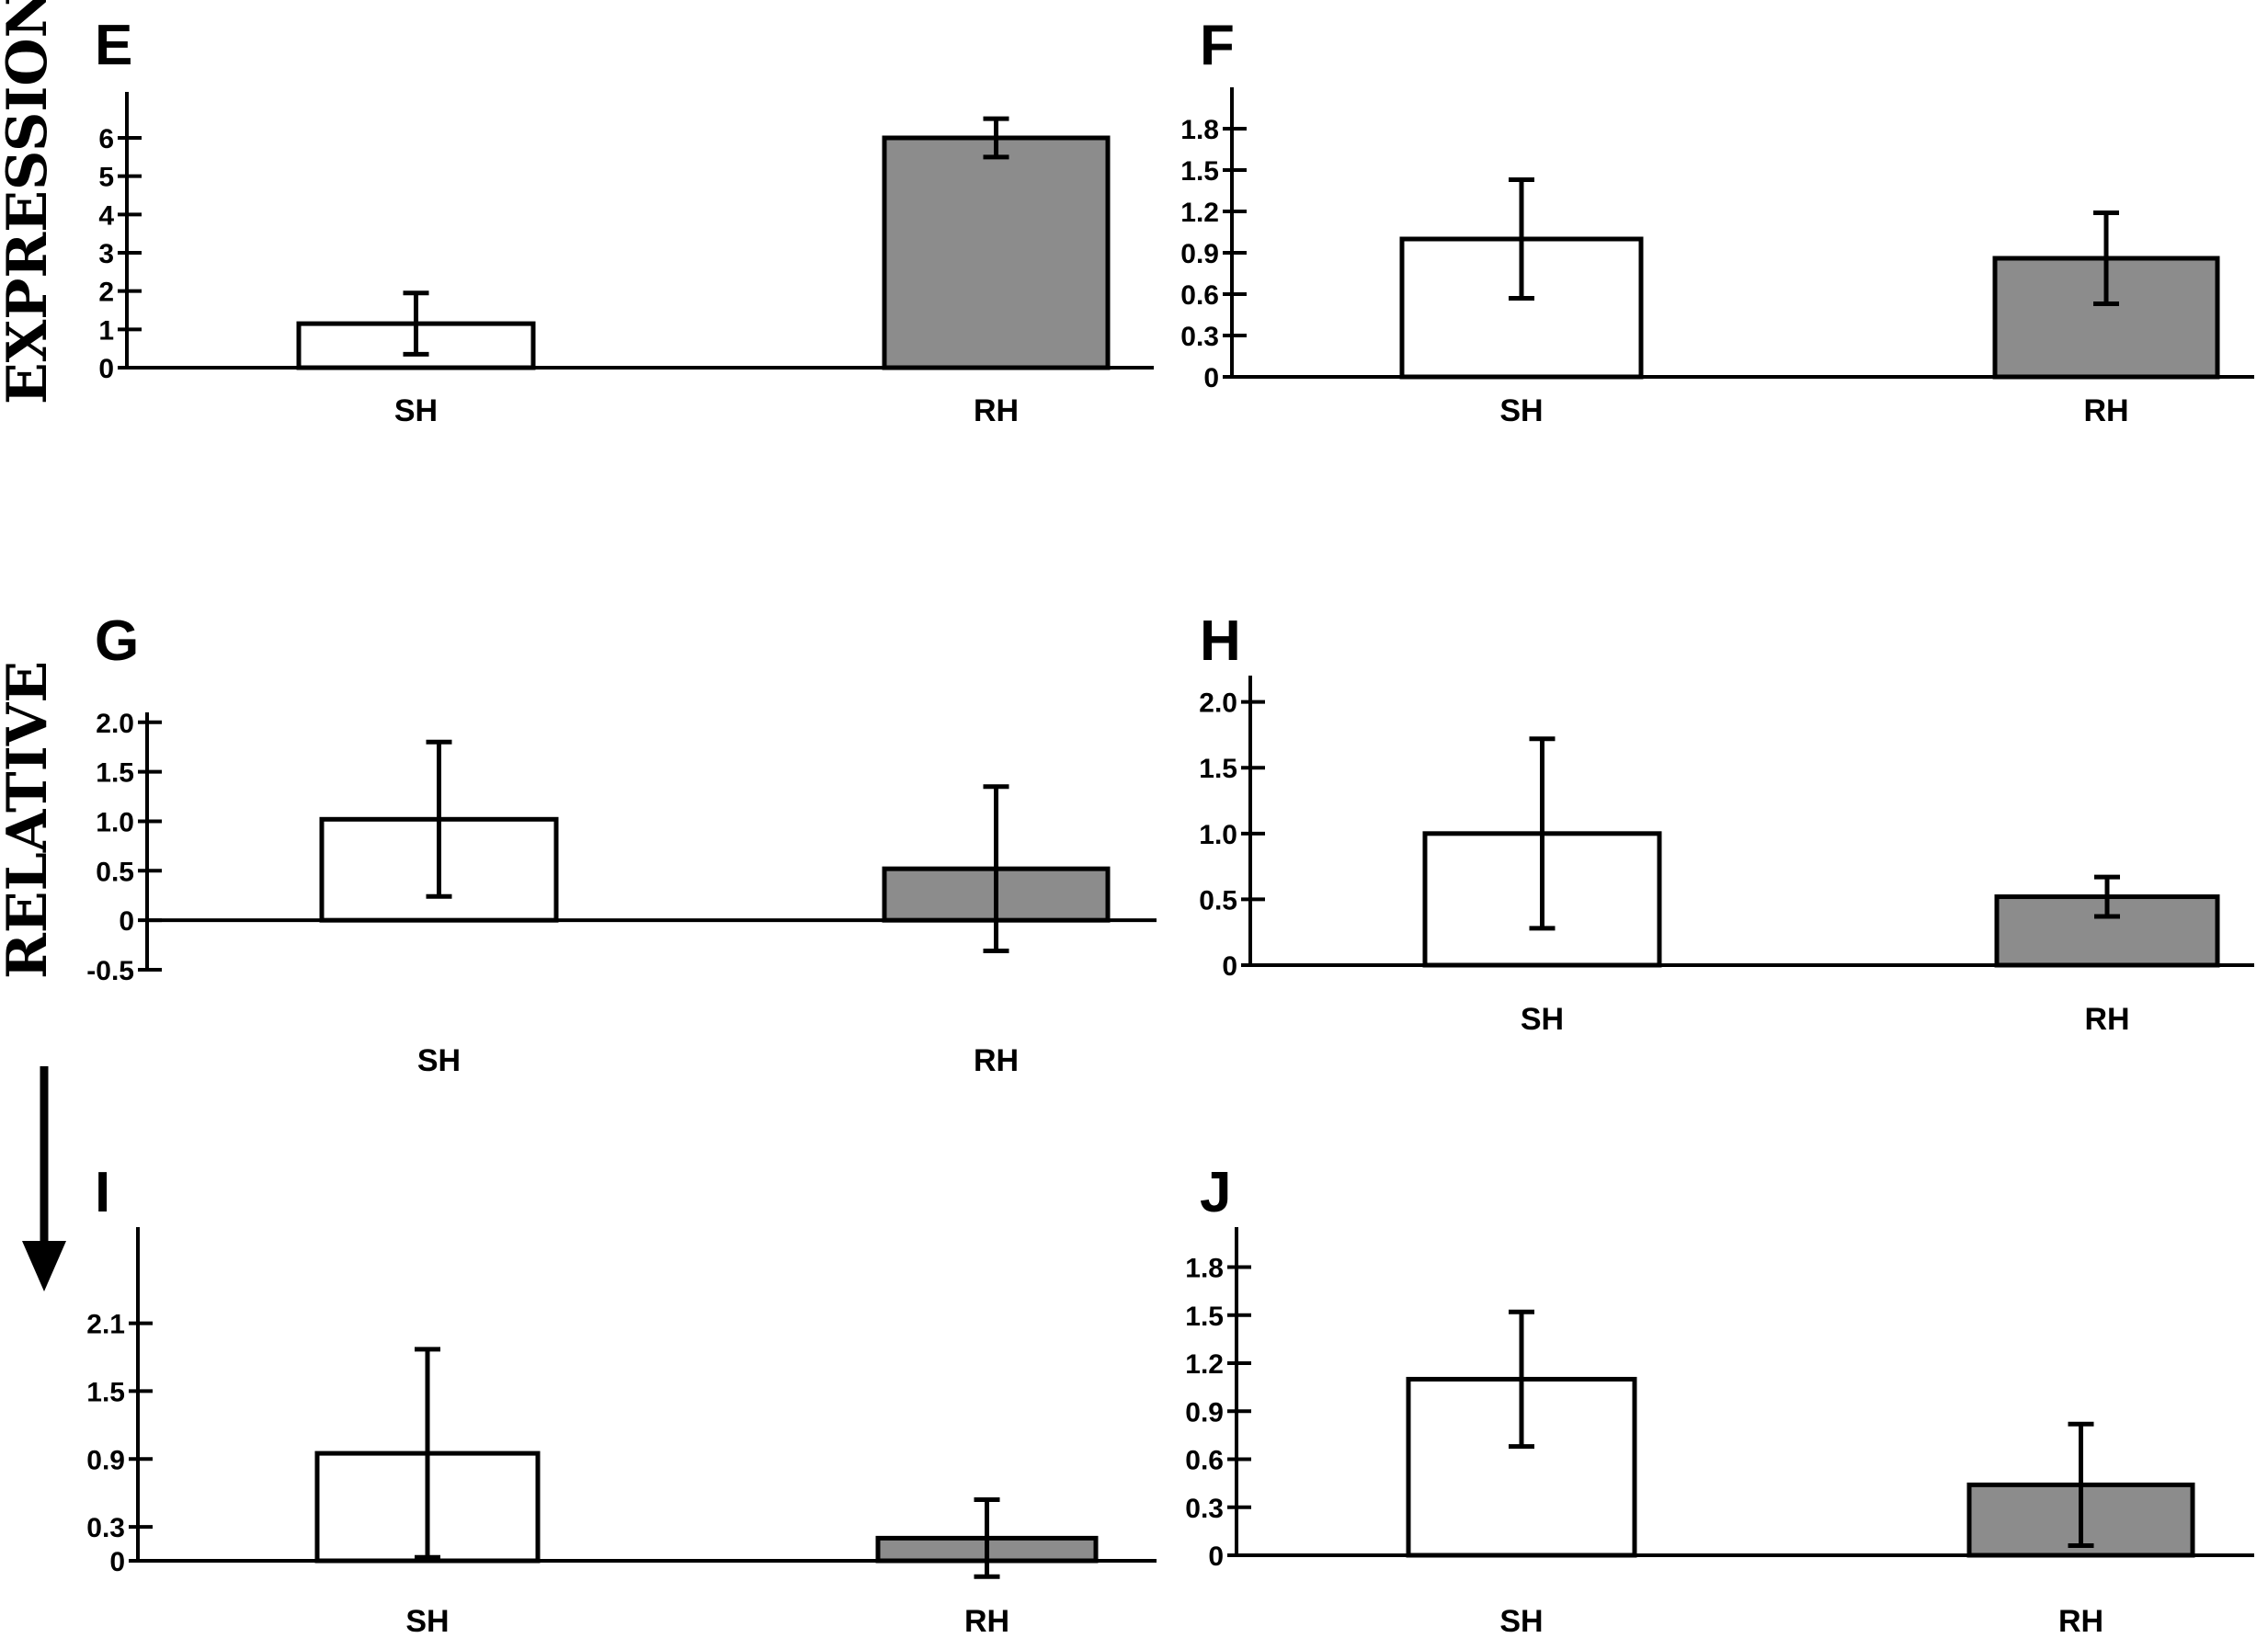 The width and height of the screenshot is (2268, 1638). Describe the element at coordinates (115, 822) in the screenshot. I see `y-tick-label-g: 1.0` at that location.